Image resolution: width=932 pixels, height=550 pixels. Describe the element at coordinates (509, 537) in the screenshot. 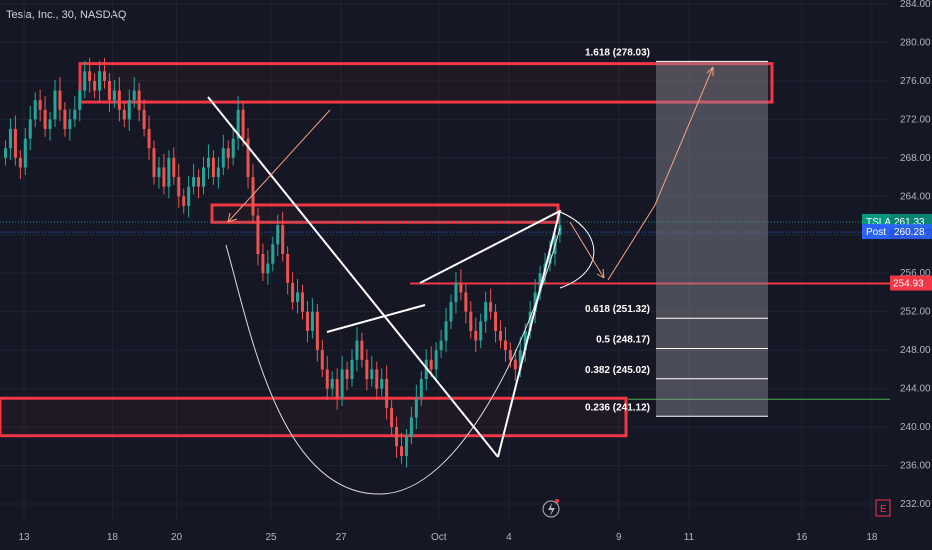

I see `x-tick-label: 4` at that location.